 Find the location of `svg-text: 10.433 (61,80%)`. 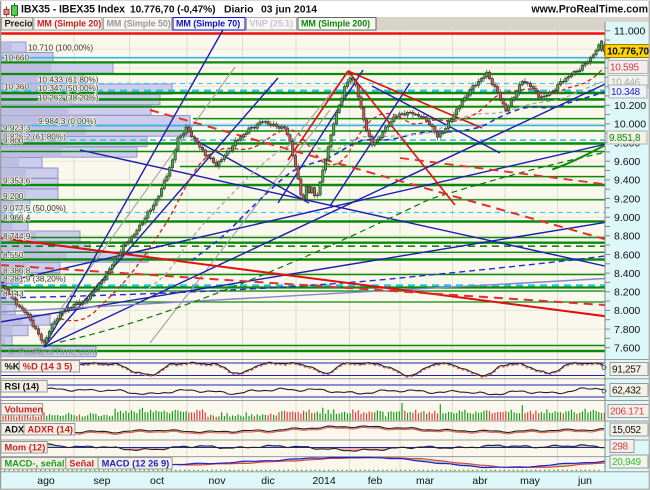

svg-text: 10.433 (61,80%) is located at coordinates (68, 80).